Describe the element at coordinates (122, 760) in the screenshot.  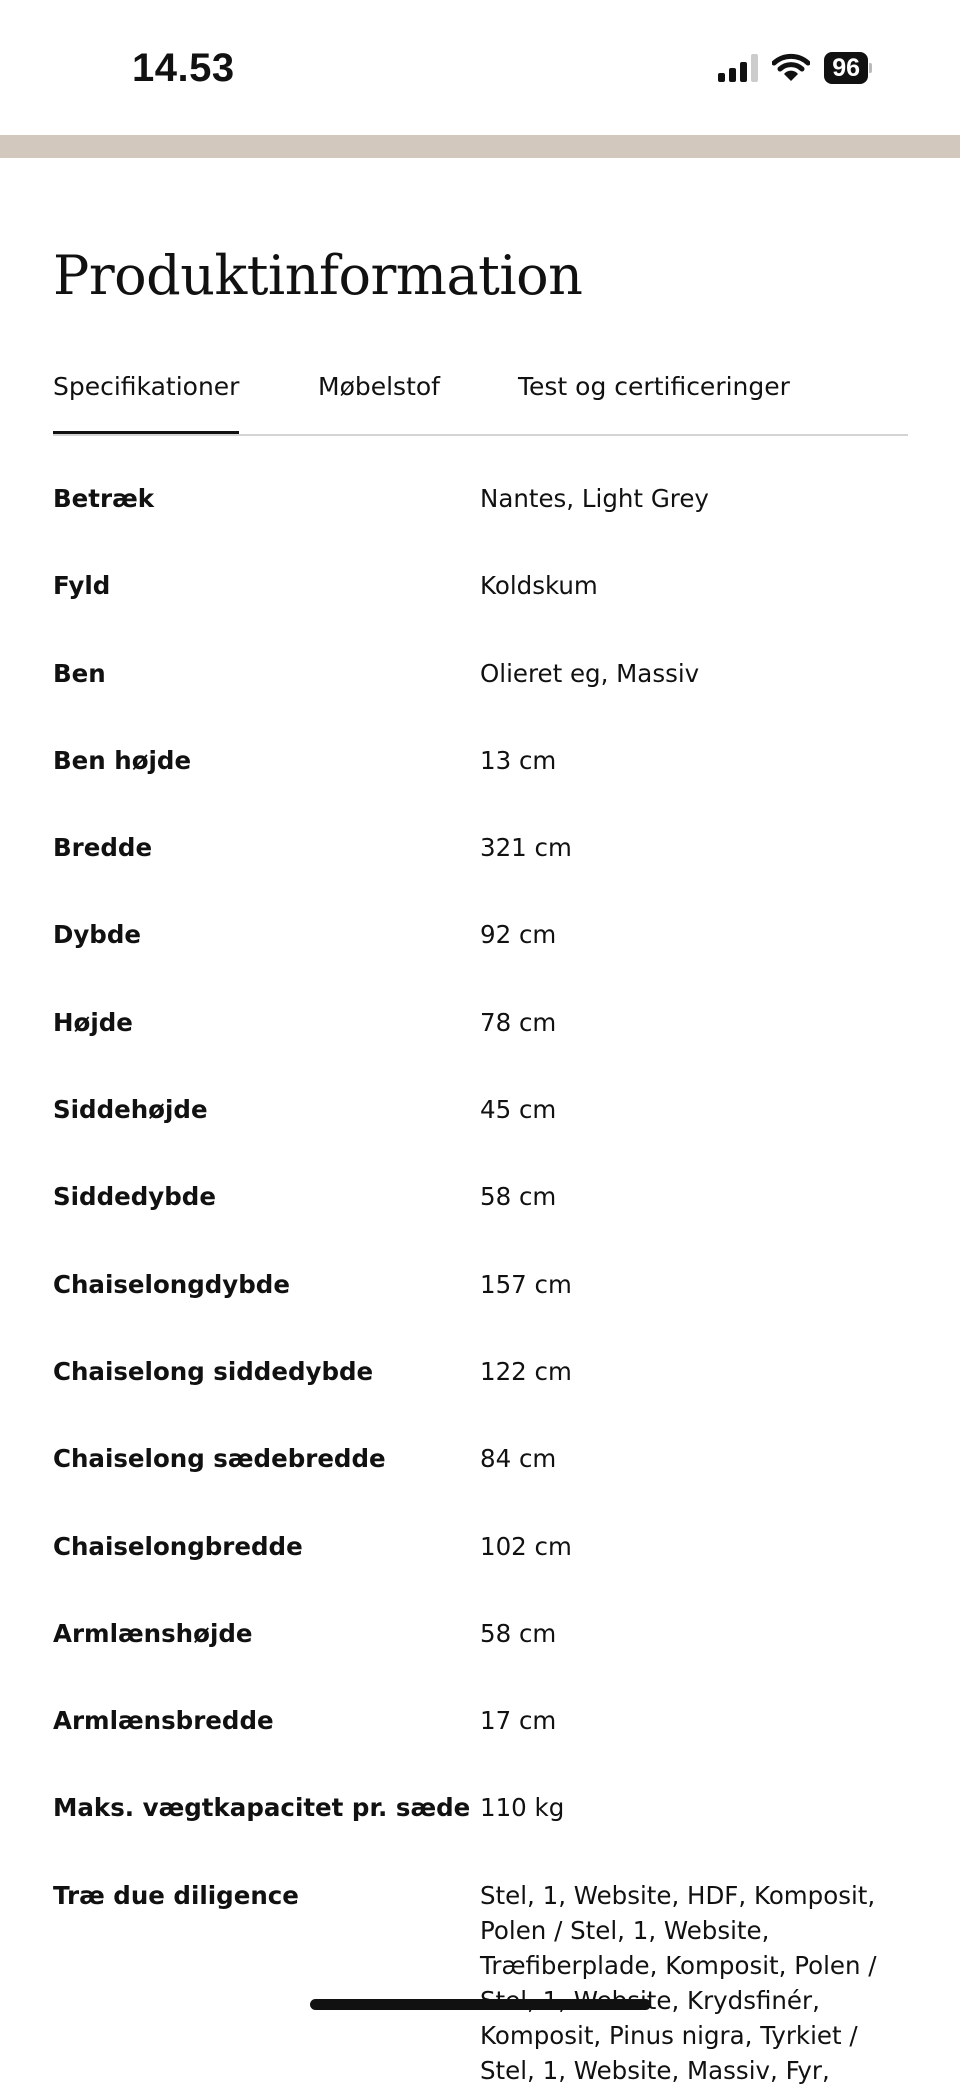
I see `spec-label: Ben højde` at that location.